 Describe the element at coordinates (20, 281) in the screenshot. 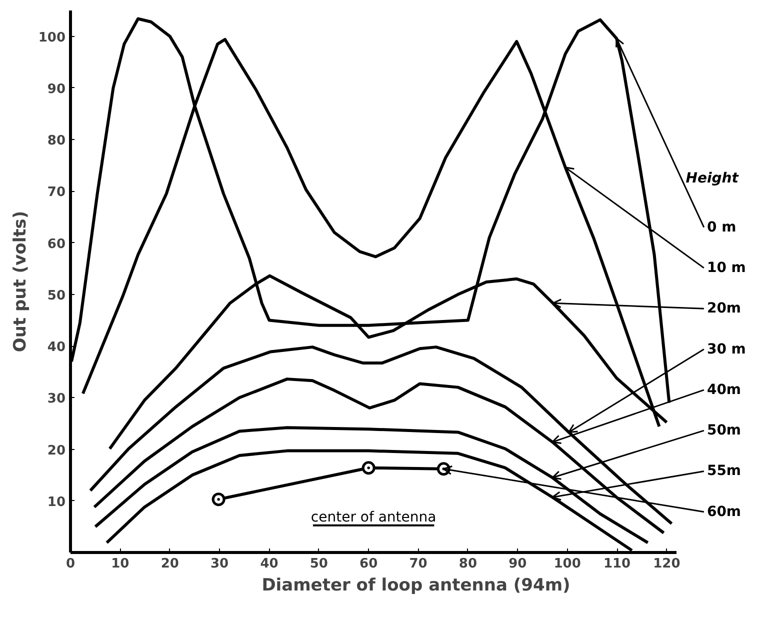

I see `y-axis-title: Out put (volts)` at that location.